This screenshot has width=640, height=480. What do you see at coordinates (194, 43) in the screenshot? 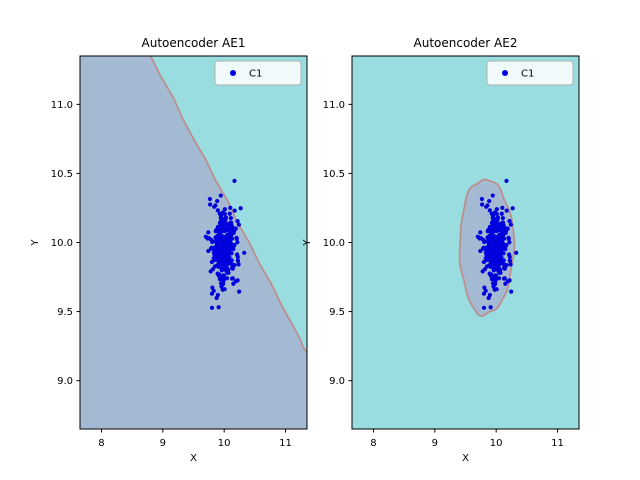
I see `subplot-title: Autoencoder AE1` at bounding box center [194, 43].